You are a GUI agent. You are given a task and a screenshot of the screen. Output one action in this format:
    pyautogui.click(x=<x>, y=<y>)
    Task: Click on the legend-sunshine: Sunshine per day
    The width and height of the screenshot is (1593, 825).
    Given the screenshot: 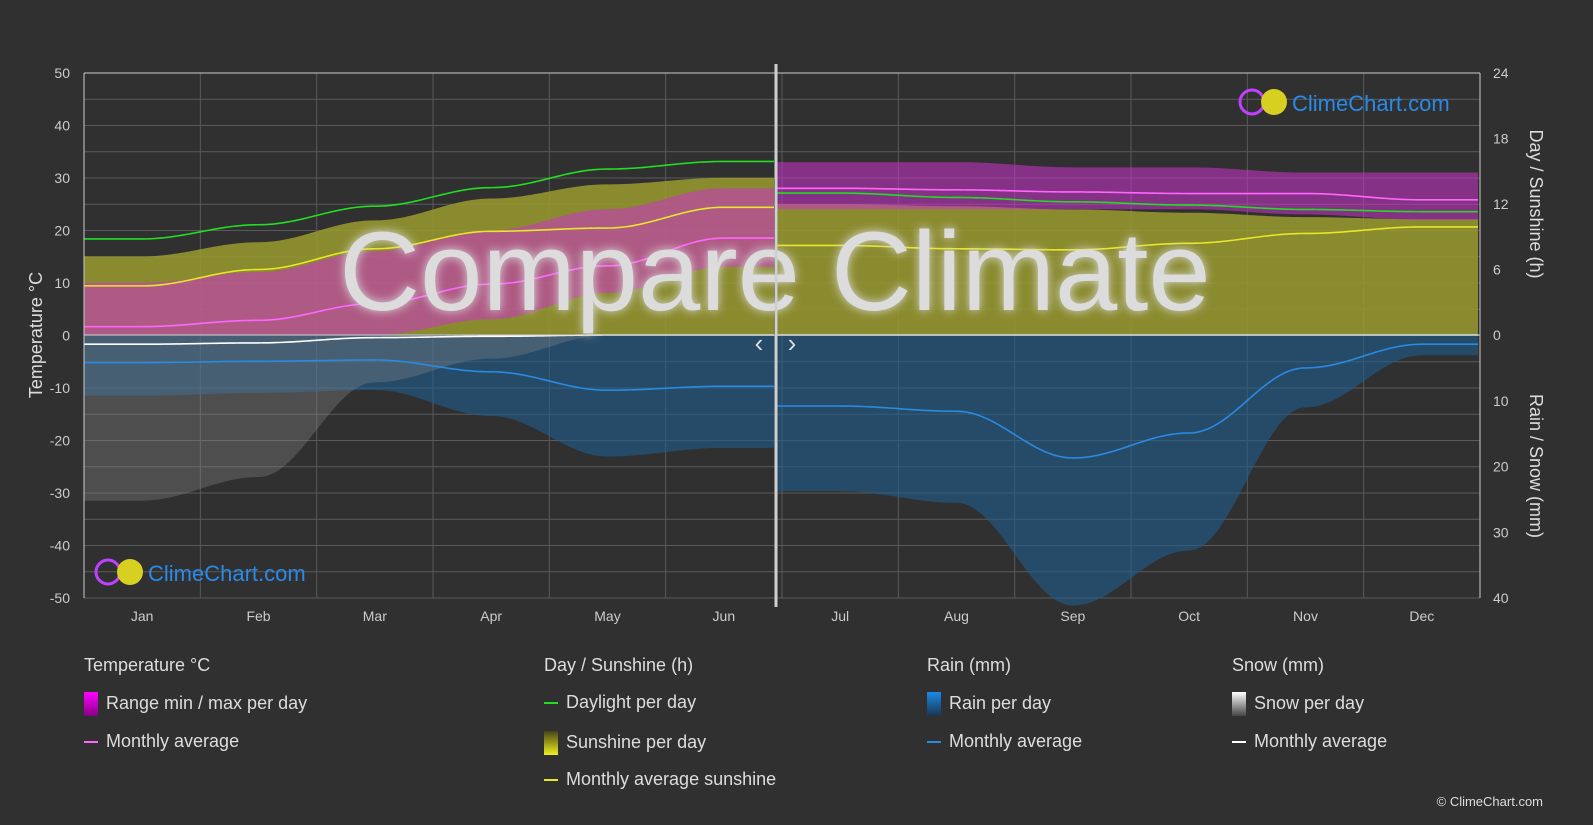 What is the action you would take?
    pyautogui.click(x=625, y=743)
    